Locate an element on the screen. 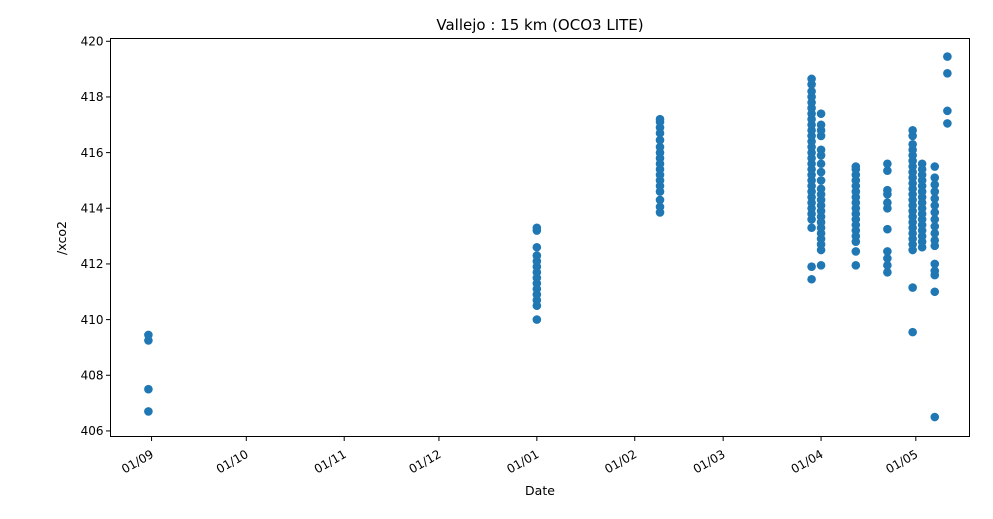 This screenshot has width=993, height=519. y-tick-label: 408 is located at coordinates (92, 376).